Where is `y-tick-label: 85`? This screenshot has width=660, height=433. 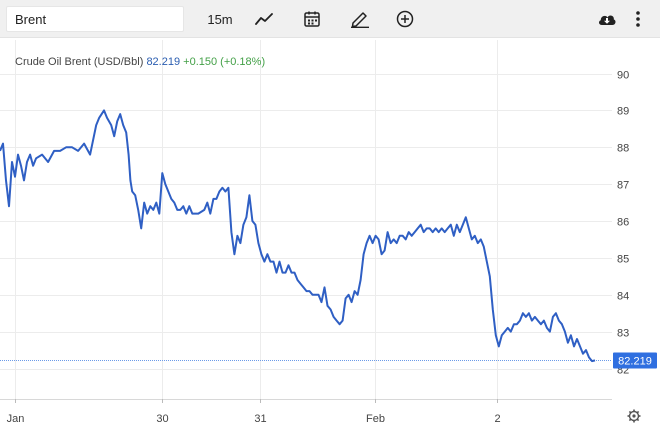
y-tick-label: 85 is located at coordinates (623, 260).